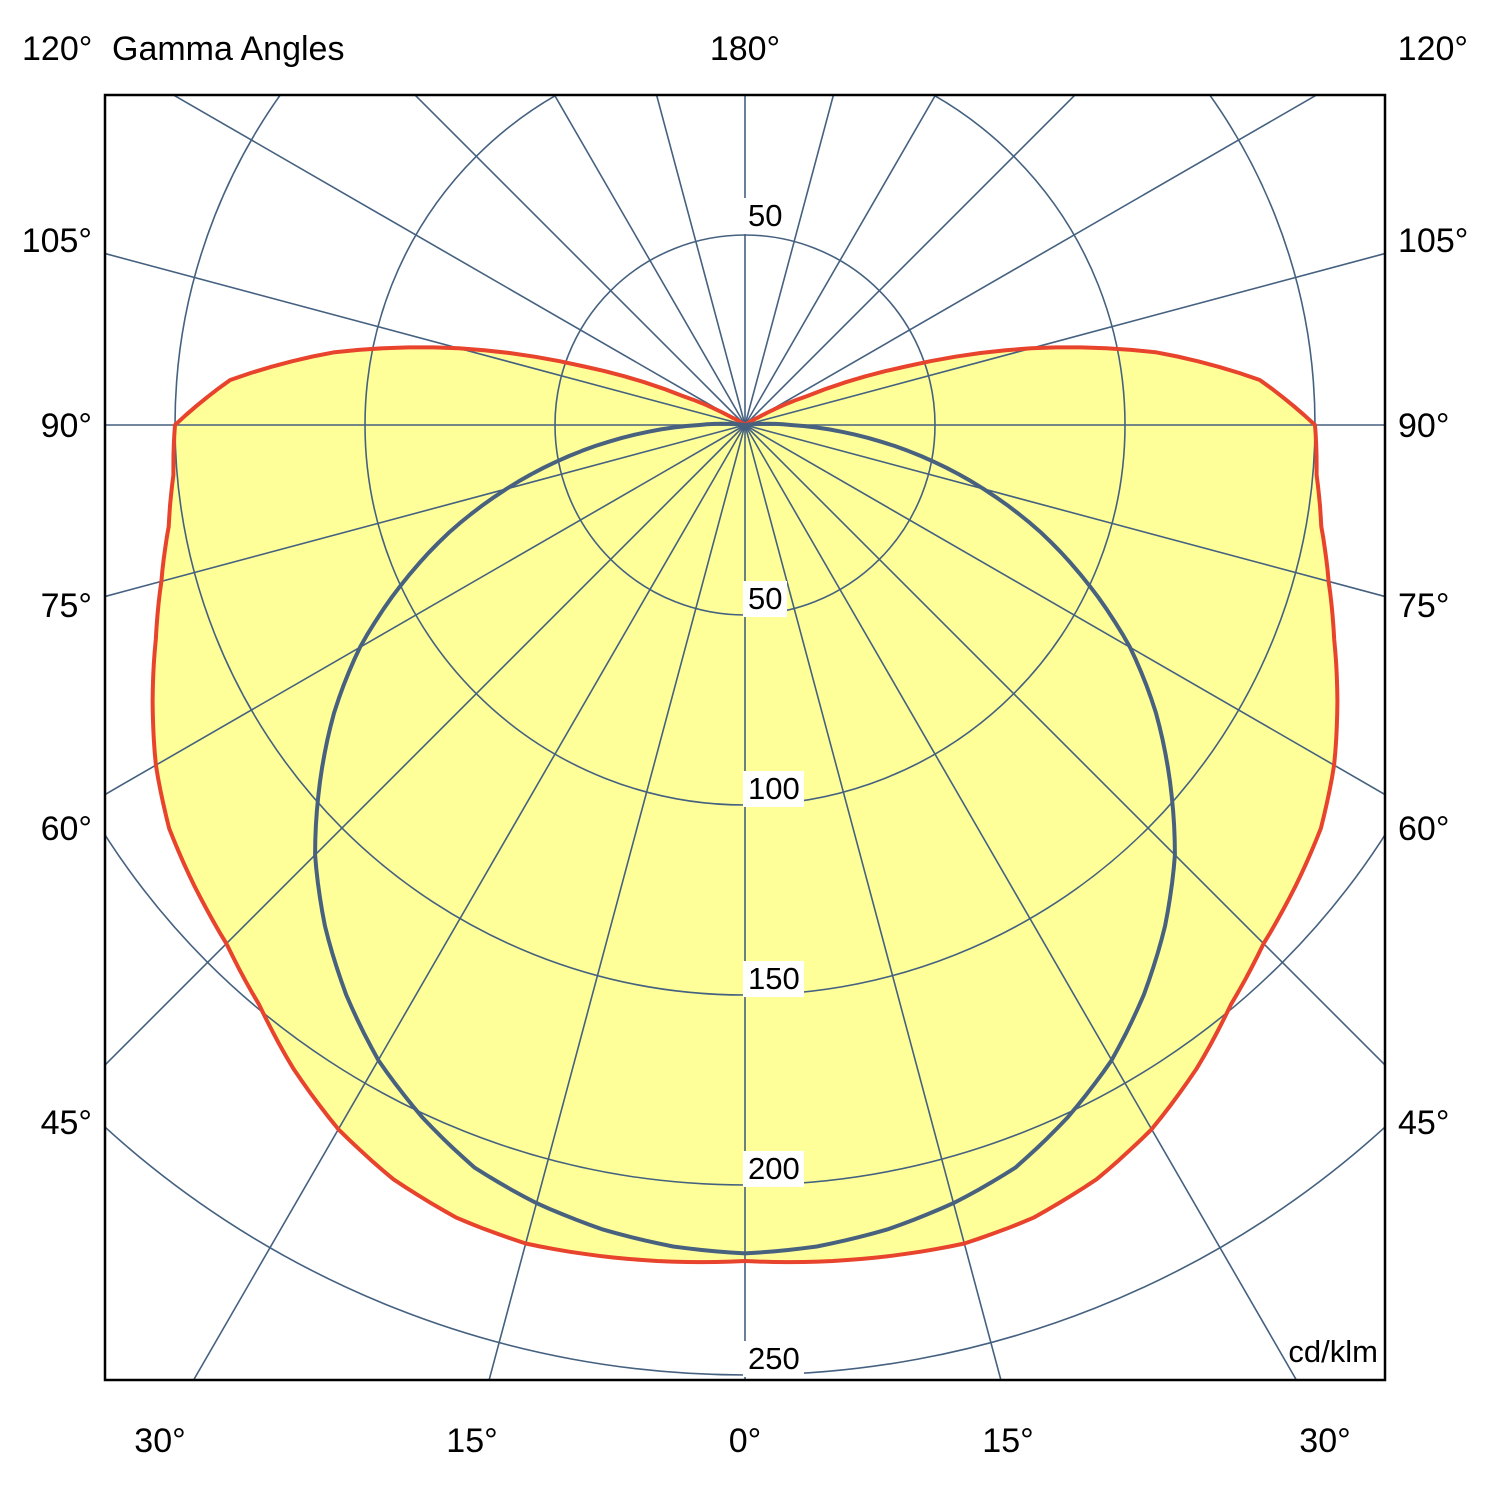 Image resolution: width=1490 pixels, height=1490 pixels. Describe the element at coordinates (1423, 829) in the screenshot. I see `gamma-label-right-3: 60°` at that location.